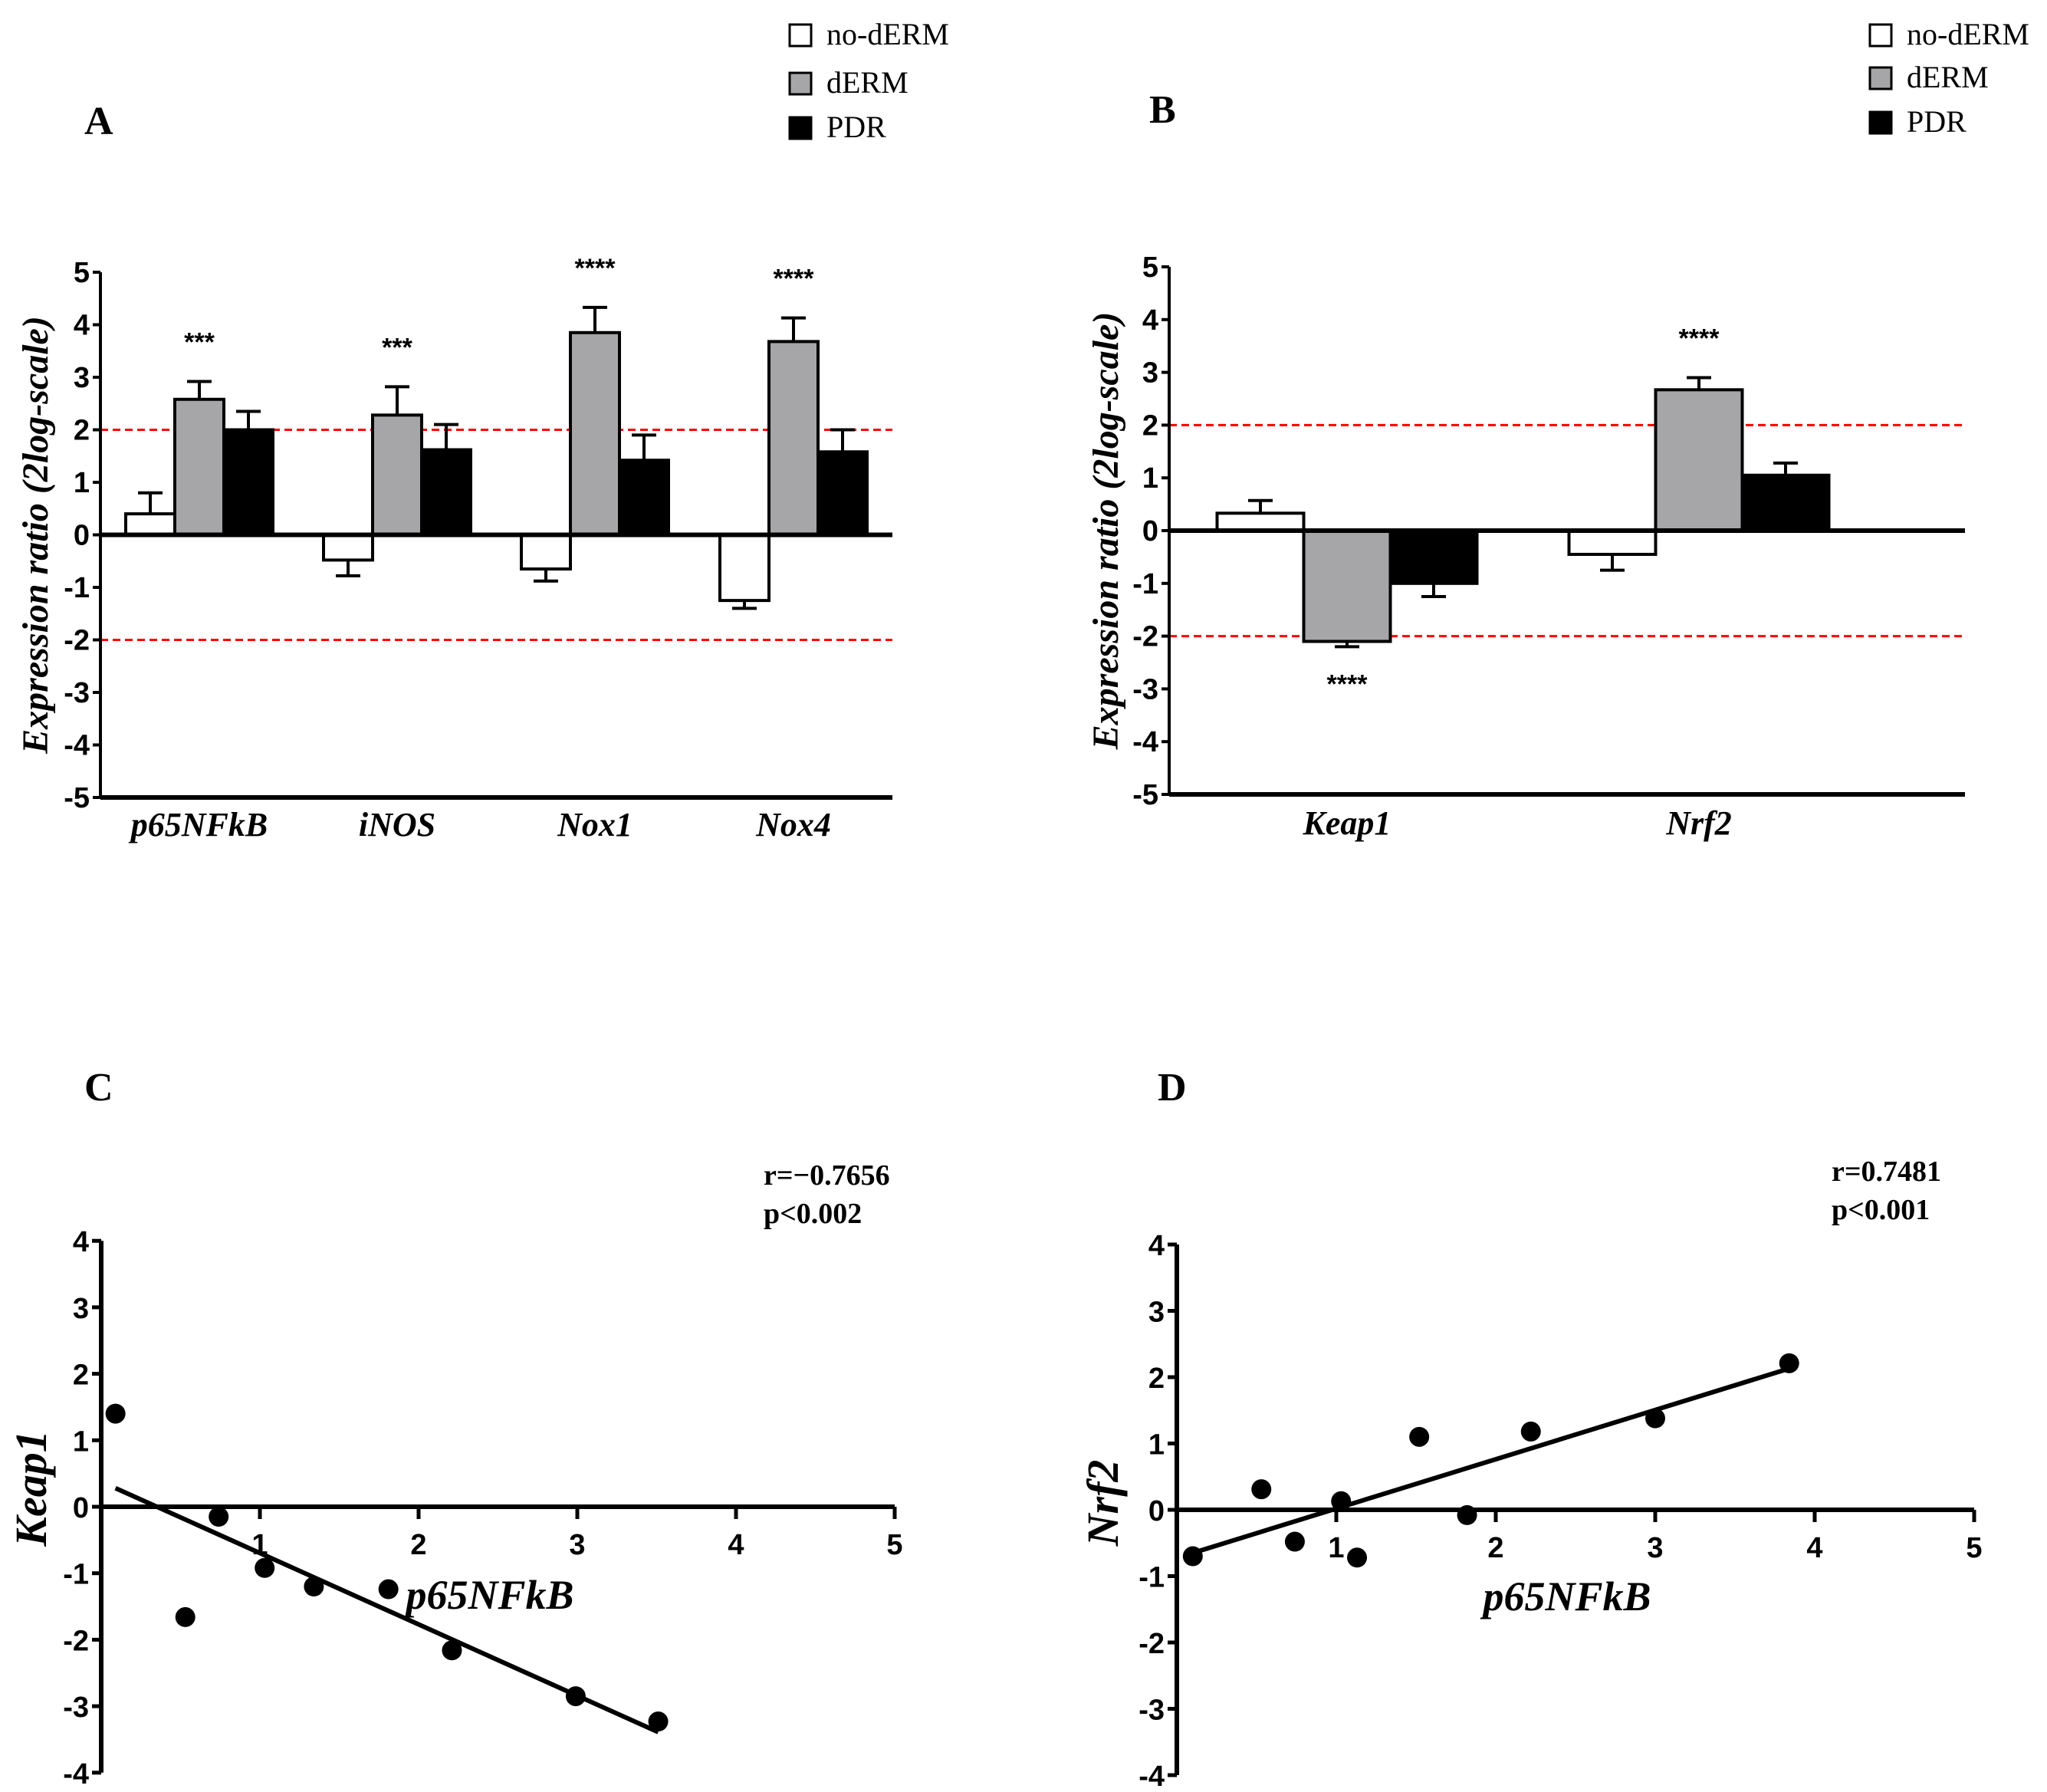 The height and width of the screenshot is (1792, 2047). I want to click on panel-letter: A, so click(99, 121).